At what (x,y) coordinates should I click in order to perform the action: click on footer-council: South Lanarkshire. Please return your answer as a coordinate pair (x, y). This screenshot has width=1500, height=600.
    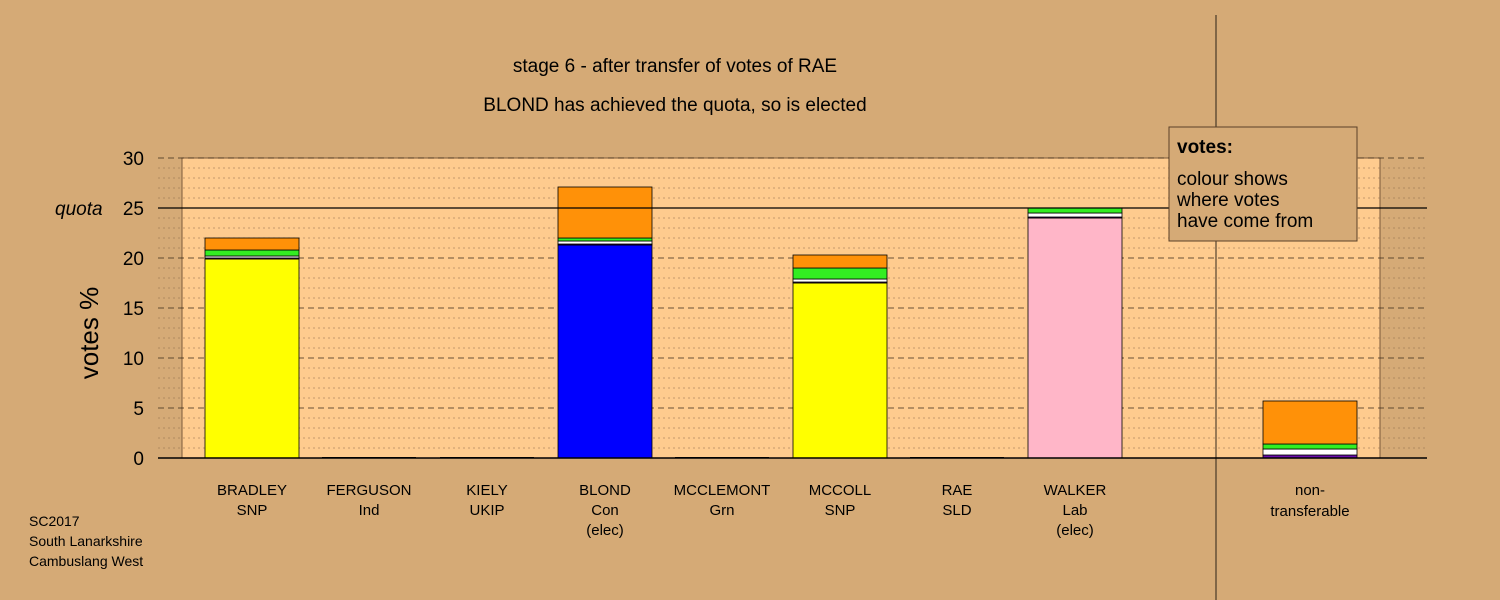
    Looking at the image, I should click on (86, 541).